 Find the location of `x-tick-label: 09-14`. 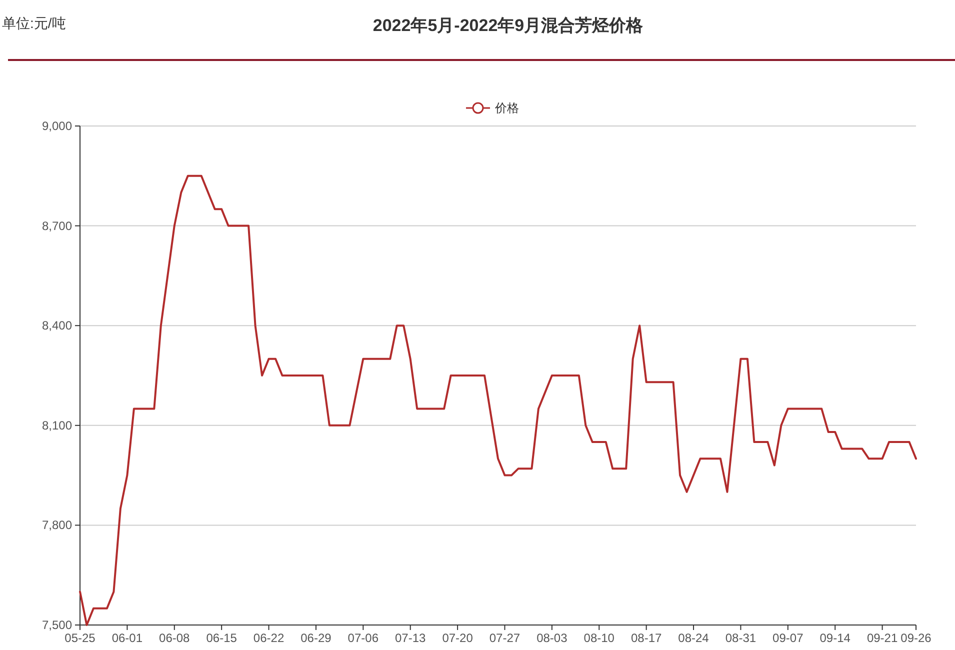

x-tick-label: 09-14 is located at coordinates (835, 638).